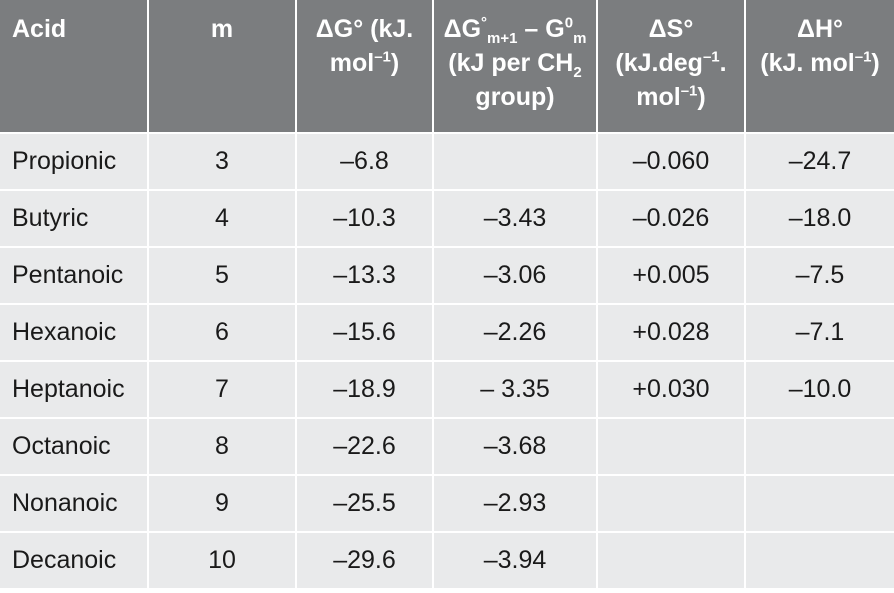 This screenshot has width=894, height=593. Describe the element at coordinates (74, 390) in the screenshot. I see `cell-acid: Heptanoic` at that location.